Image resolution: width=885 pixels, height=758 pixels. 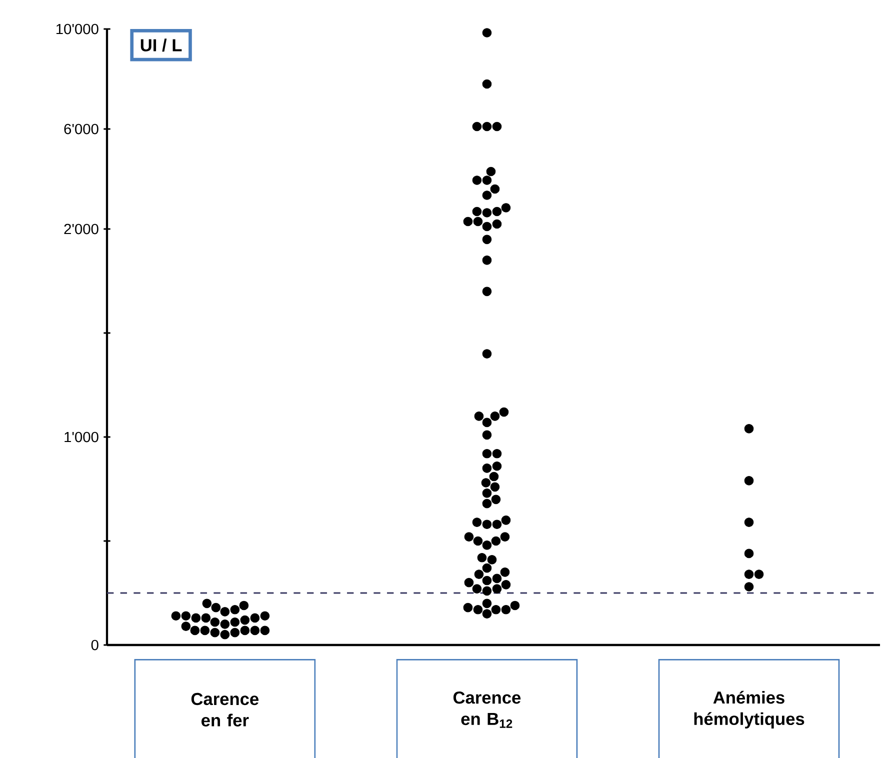 What do you see at coordinates (161, 45) in the screenshot?
I see `y-axis-title: UI / L` at bounding box center [161, 45].